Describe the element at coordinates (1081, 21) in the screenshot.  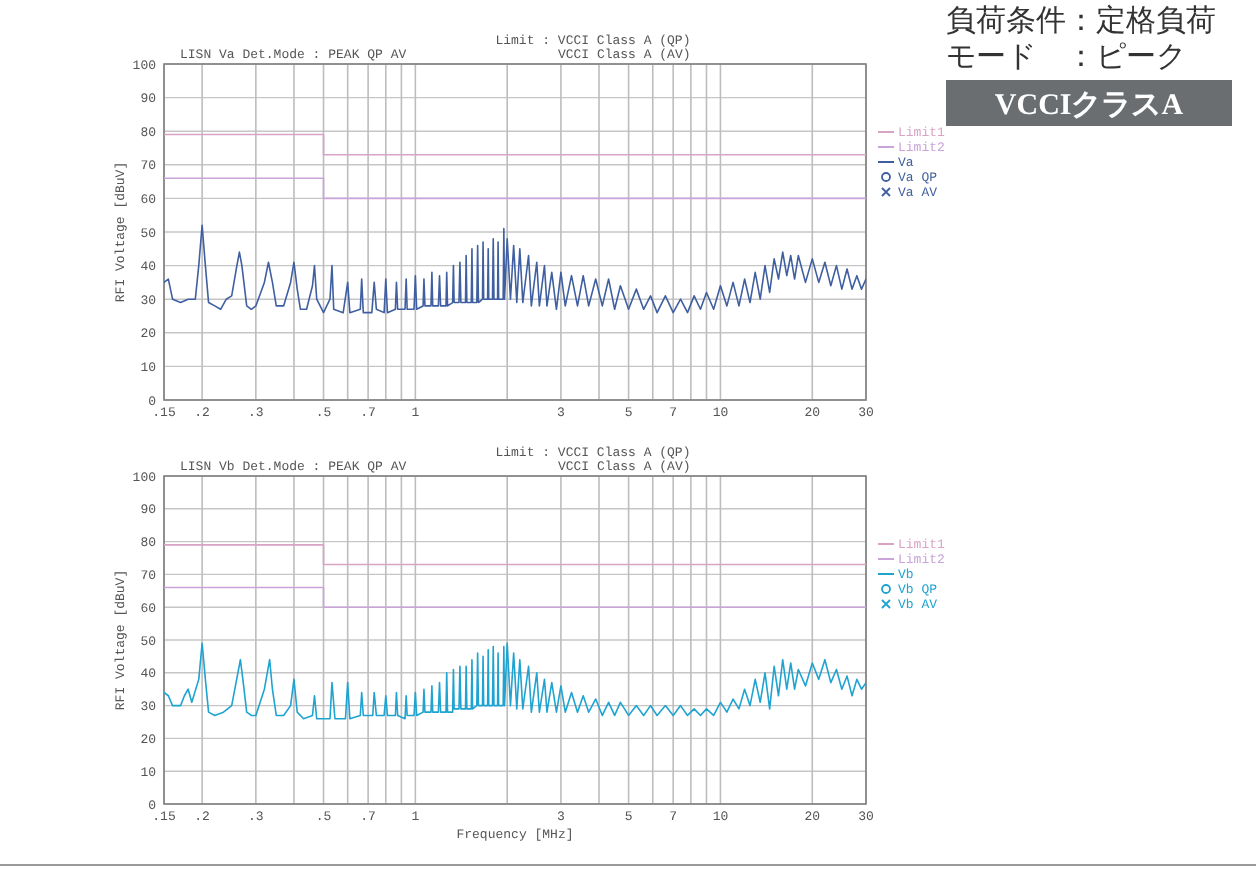
I see `text: 負荷条件：定格負荷` at that location.